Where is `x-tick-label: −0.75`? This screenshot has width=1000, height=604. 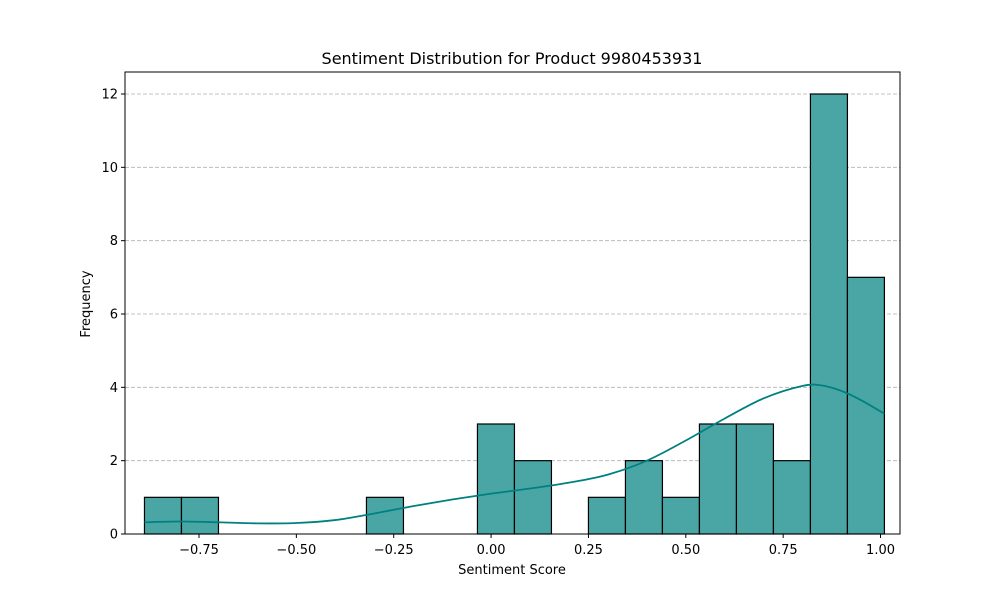
x-tick-label: −0.75 is located at coordinates (199, 550).